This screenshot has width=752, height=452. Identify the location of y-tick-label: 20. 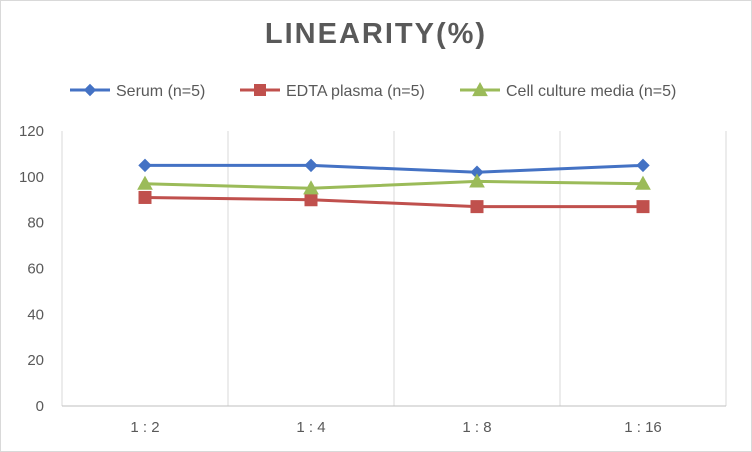
(35, 360).